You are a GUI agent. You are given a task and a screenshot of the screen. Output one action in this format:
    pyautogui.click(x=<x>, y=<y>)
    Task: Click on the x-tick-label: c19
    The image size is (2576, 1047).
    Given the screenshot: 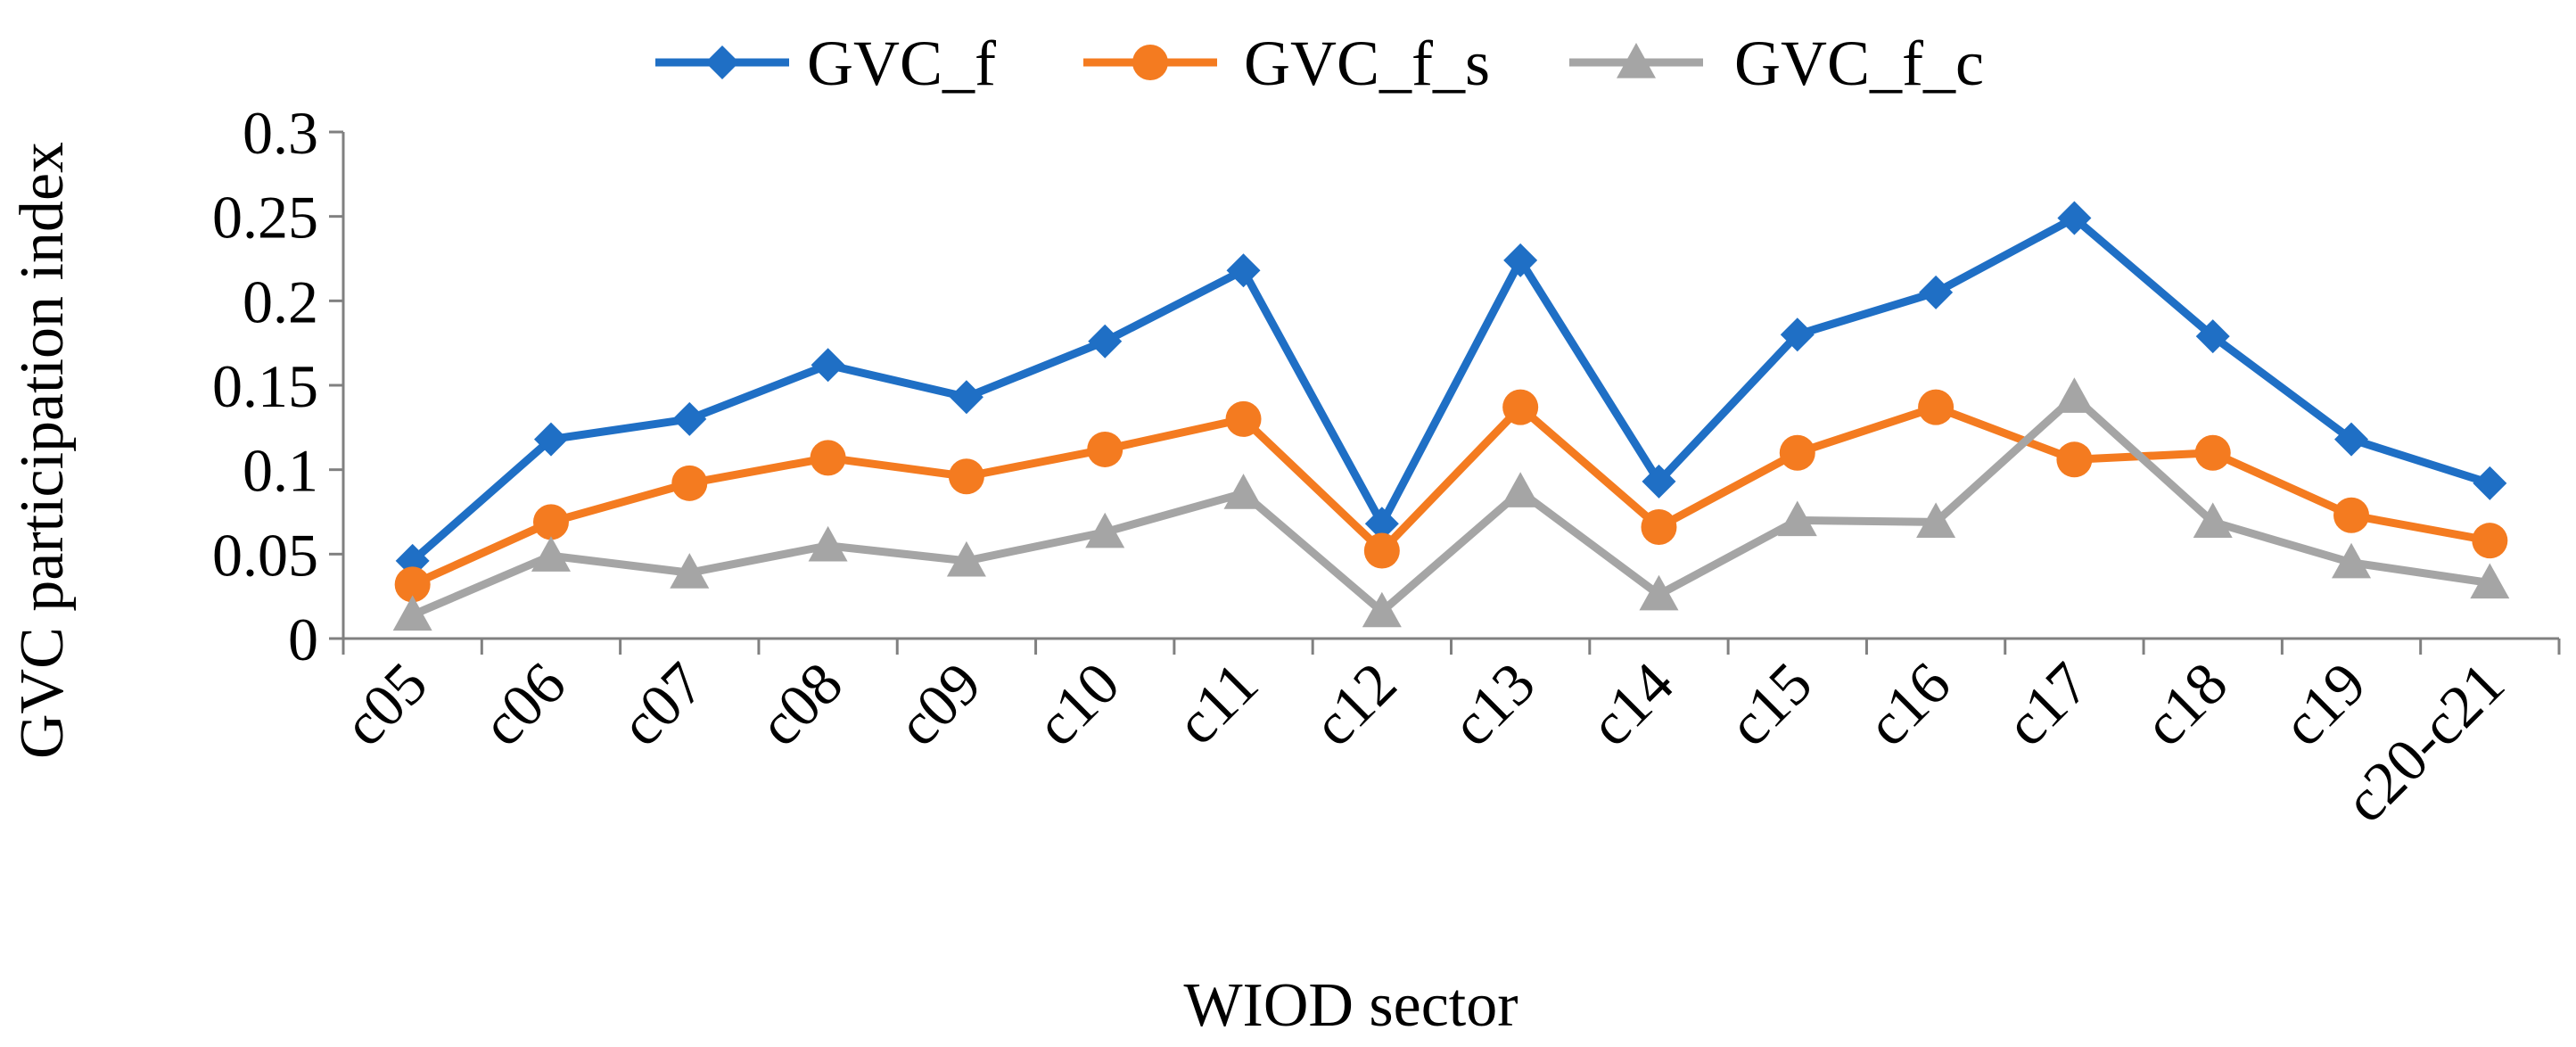 What is the action you would take?
    pyautogui.click(x=2323, y=704)
    